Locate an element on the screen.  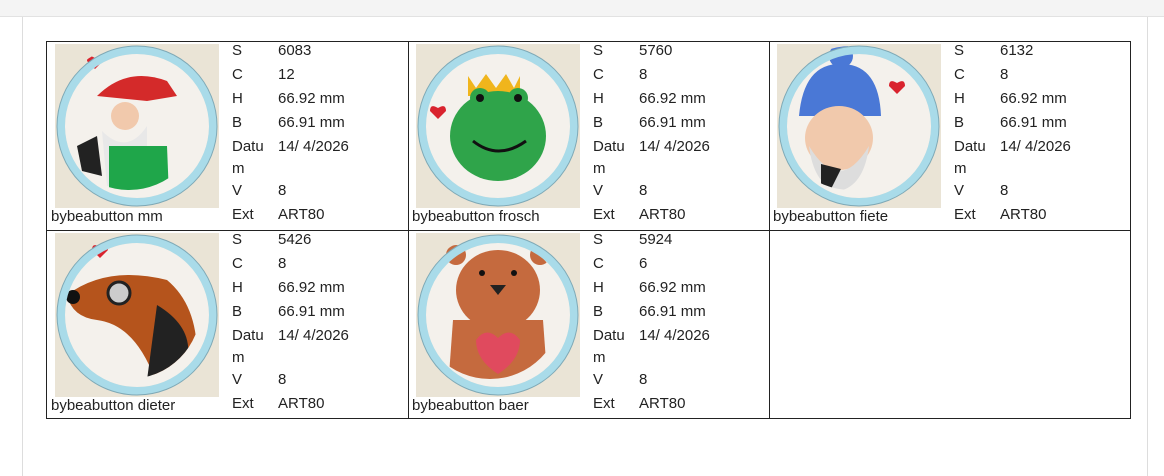
cell-border is located at coordinates (588, 230).